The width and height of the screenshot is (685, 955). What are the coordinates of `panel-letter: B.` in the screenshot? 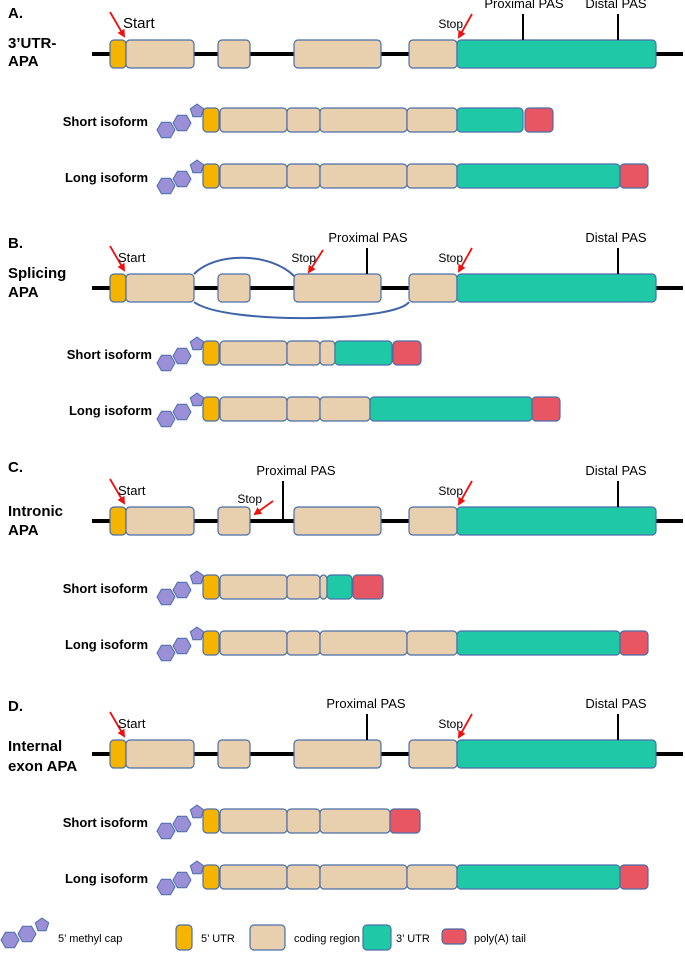 It's located at (15, 243).